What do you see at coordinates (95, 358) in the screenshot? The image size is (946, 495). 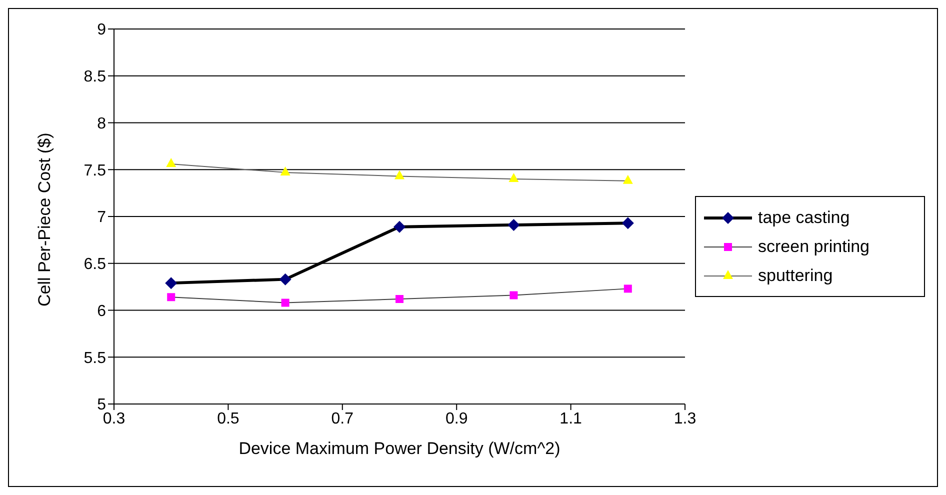 I see `y-tick-label: 5.5` at bounding box center [95, 358].